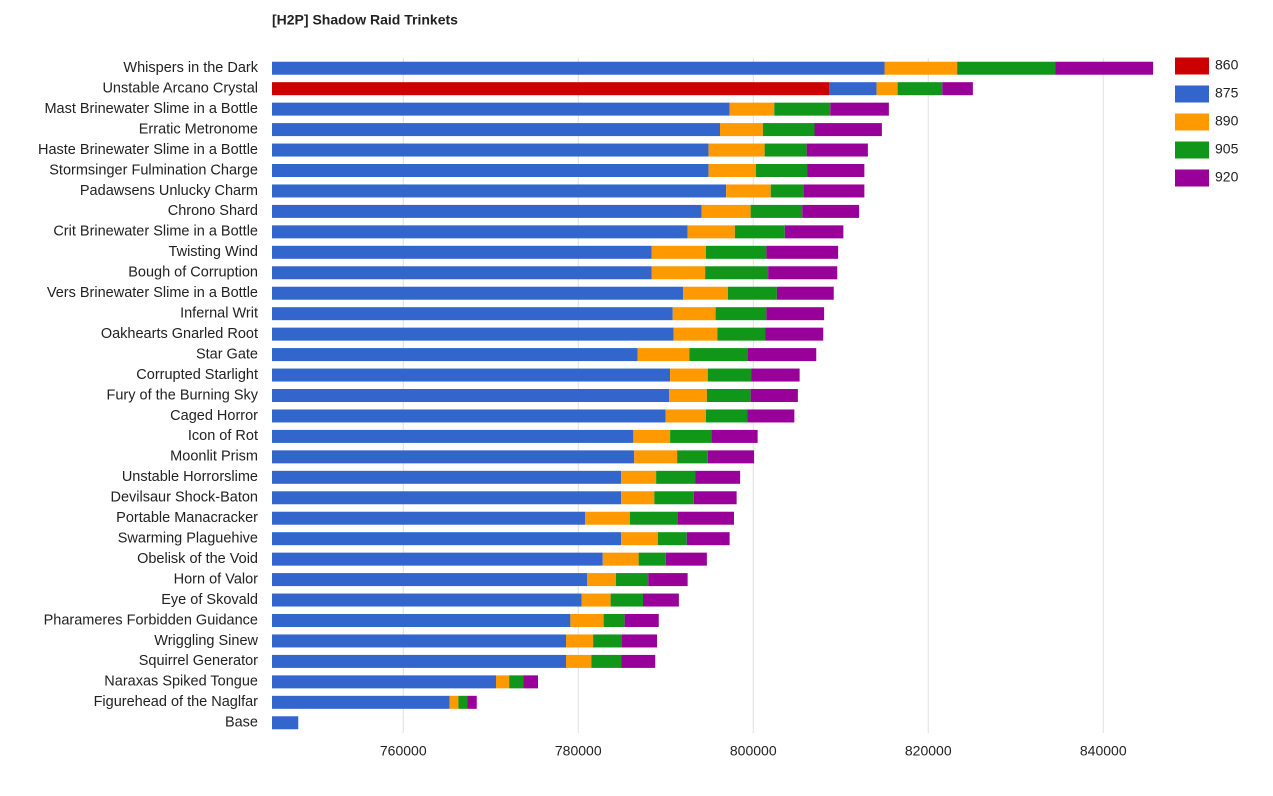  I want to click on chart-title: [H2P] Shadow Raid Trinkets, so click(365, 20).